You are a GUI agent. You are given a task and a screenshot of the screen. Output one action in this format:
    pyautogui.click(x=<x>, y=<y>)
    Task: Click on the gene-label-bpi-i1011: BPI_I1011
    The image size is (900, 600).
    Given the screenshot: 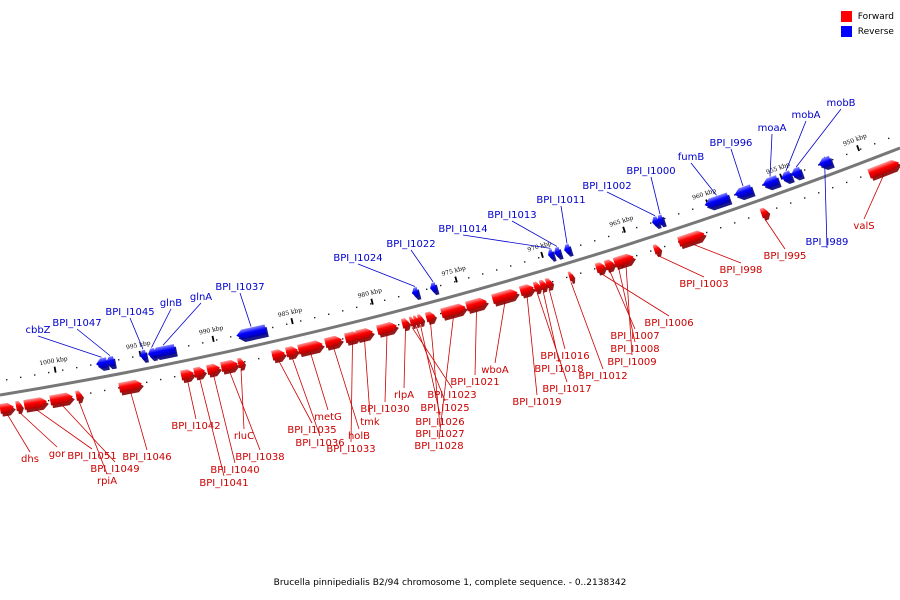 What is the action you would take?
    pyautogui.click(x=560, y=200)
    